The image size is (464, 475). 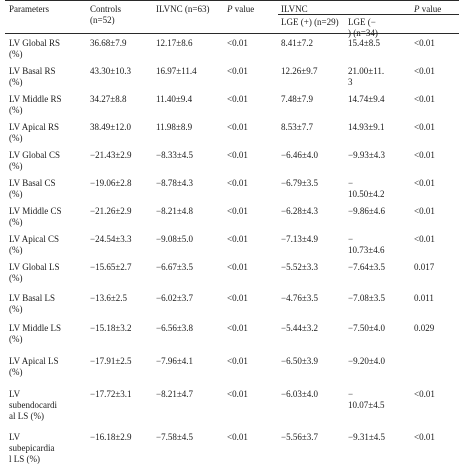 I want to click on cell-lge-negative: − 10.07±4.5, so click(x=366, y=399).